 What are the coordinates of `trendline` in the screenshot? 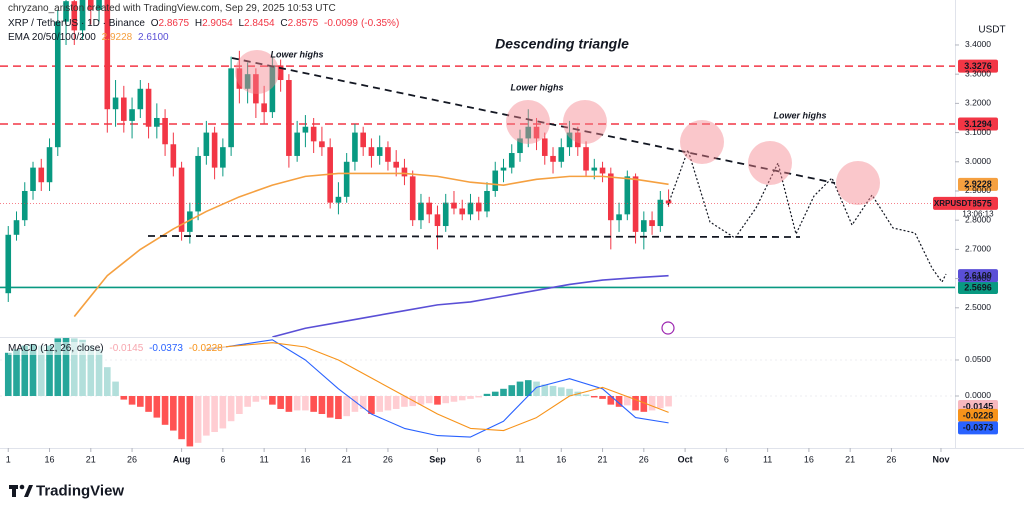 It's located at (533, 120).